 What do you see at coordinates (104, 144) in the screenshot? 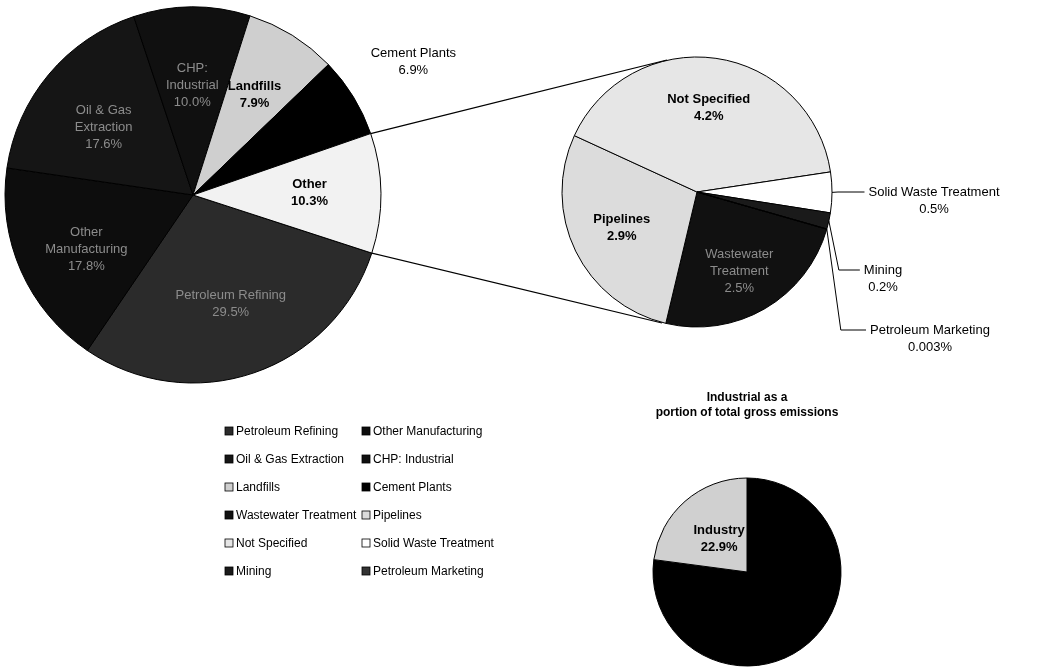
I see `data-label: 17.6%` at bounding box center [104, 144].